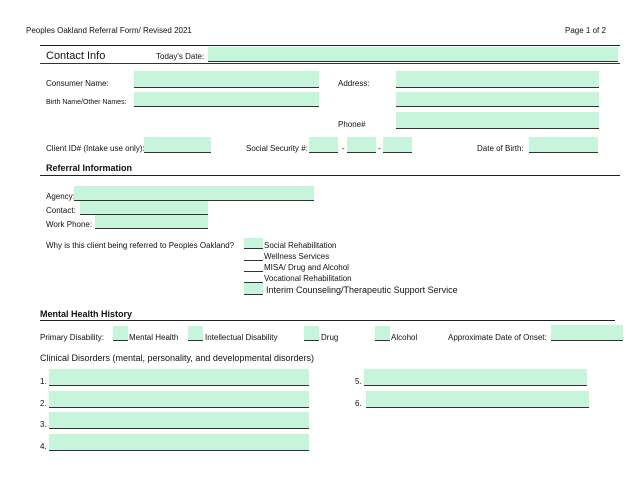 Image resolution: width=640 pixels, height=495 pixels. I want to click on disability-label-mental-health: Mental Health, so click(154, 337).